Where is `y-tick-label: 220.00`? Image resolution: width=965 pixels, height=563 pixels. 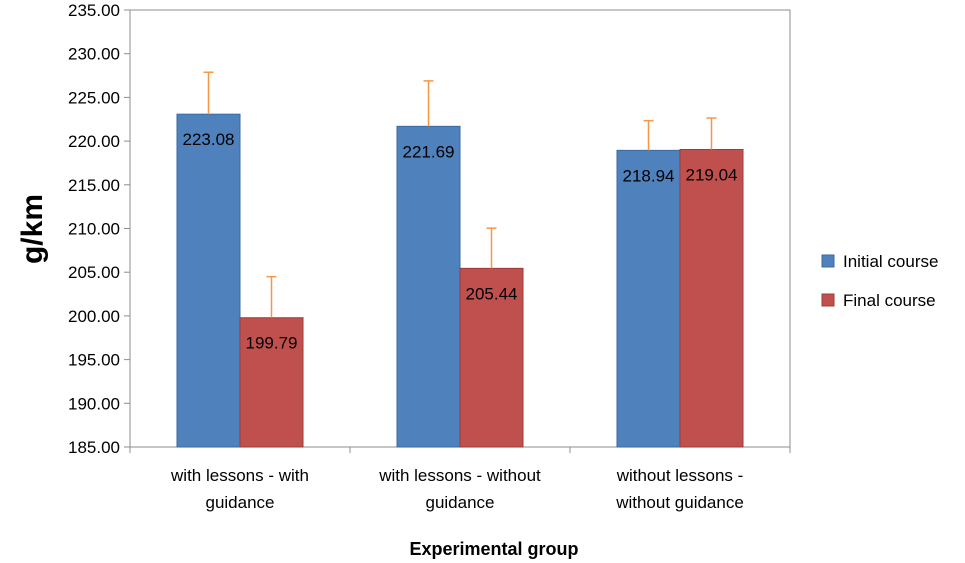
y-tick-label: 220.00 is located at coordinates (94, 141).